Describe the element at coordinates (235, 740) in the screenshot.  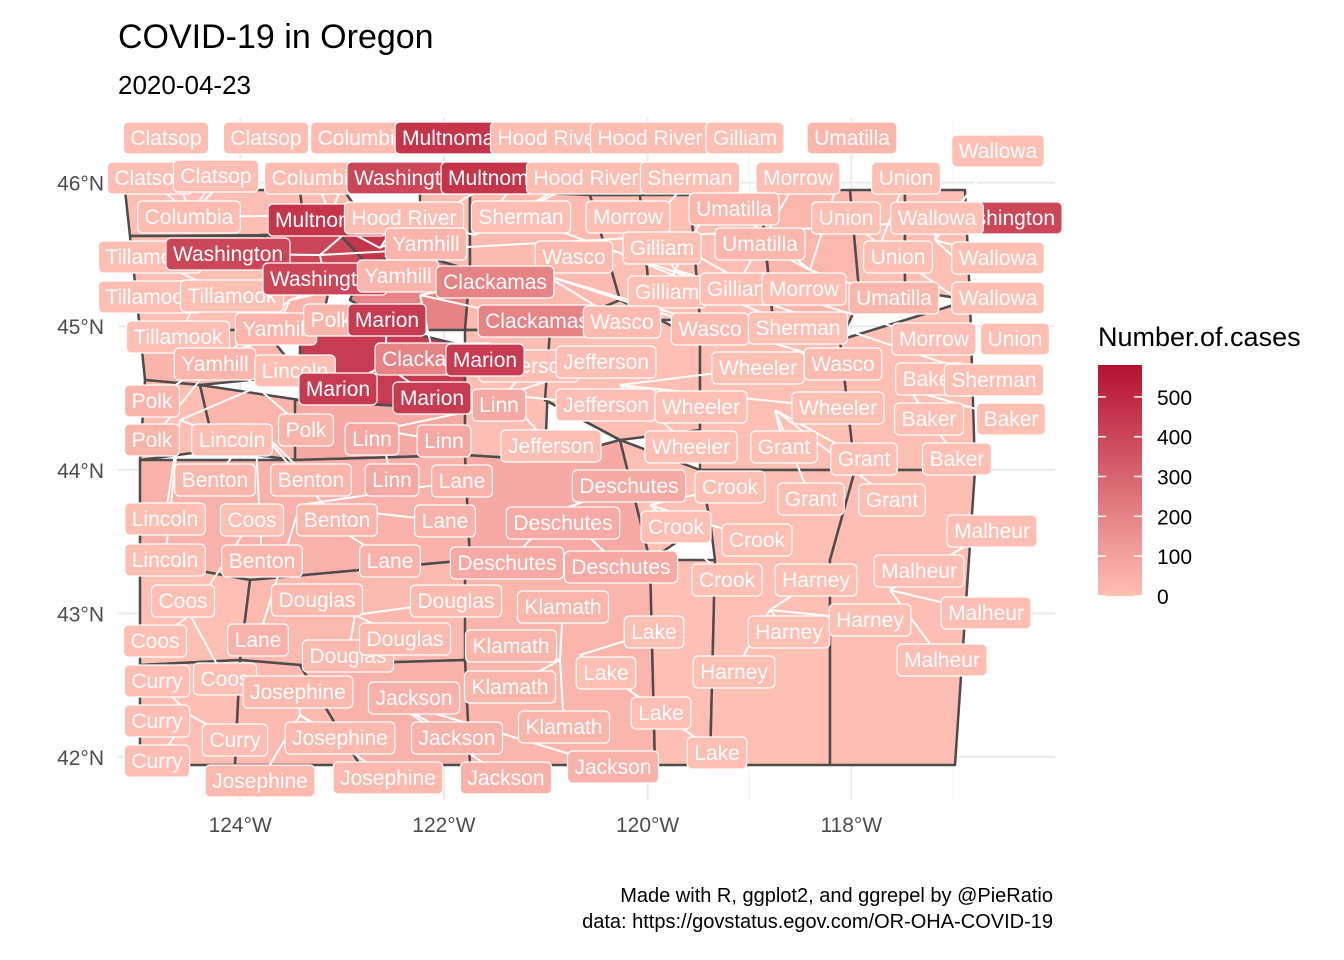
I see `label-text: Curry` at that location.